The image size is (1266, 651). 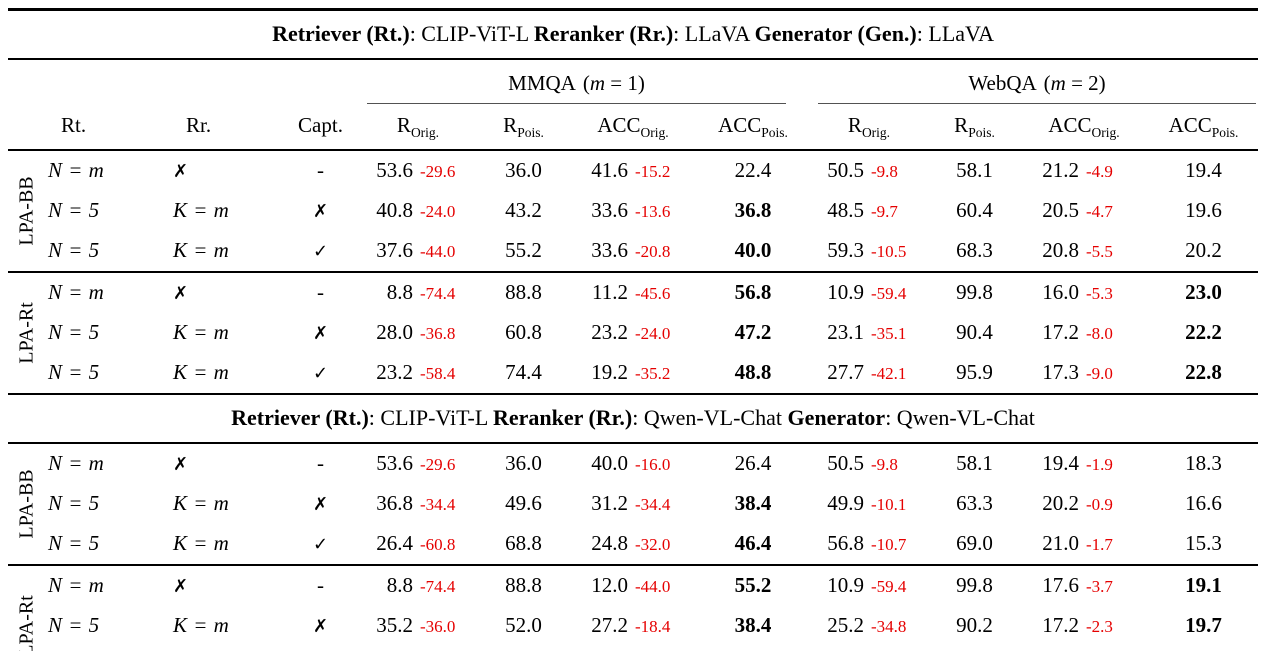 I want to click on cell-mmqa-acc-orig: 40.0 -16.0, so click(x=633, y=463).